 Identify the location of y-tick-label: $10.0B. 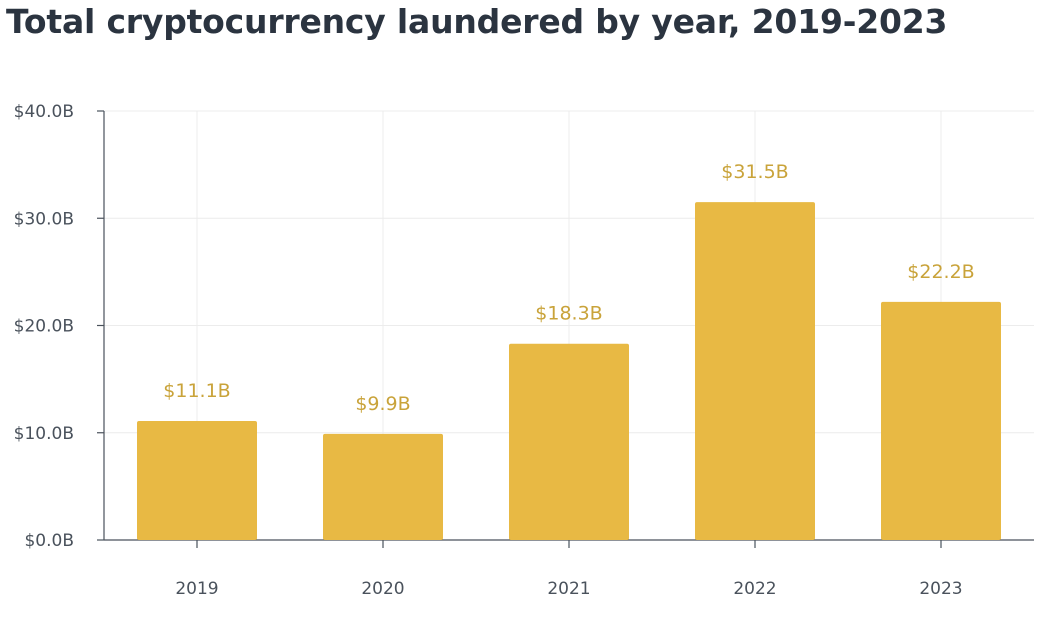
(44, 434).